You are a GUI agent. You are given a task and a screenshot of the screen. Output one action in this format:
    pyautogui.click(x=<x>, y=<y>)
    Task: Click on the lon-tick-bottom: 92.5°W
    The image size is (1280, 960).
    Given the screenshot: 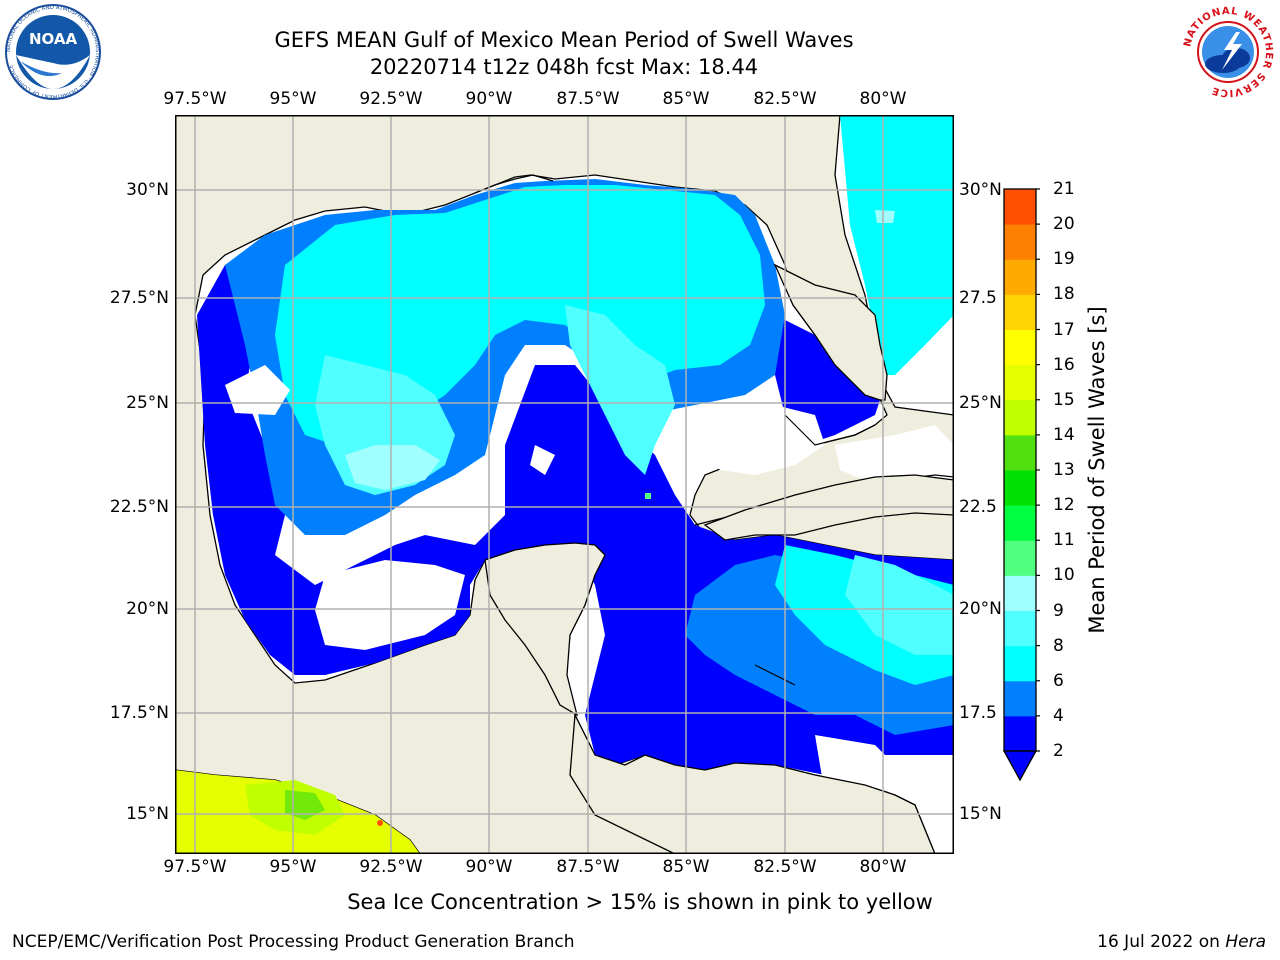 What is the action you would take?
    pyautogui.click(x=391, y=867)
    